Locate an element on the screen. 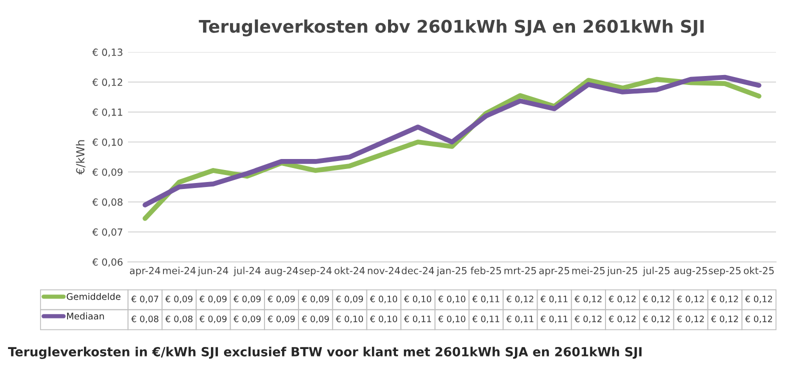 The width and height of the screenshot is (800, 372). x-tick-label: jun-24 is located at coordinates (213, 271).